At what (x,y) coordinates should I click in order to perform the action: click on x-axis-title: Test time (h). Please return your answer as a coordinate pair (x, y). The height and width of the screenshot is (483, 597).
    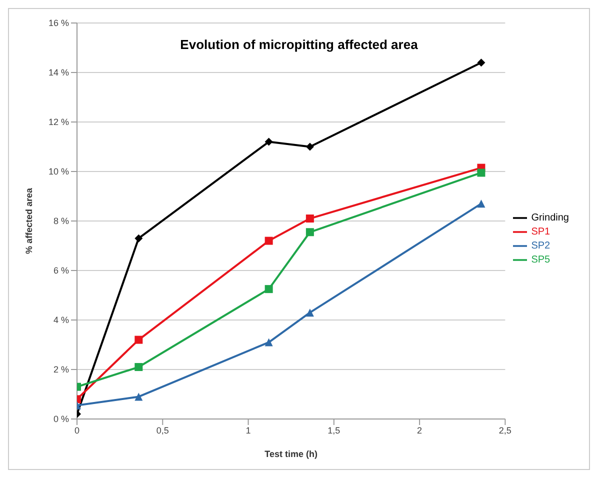
    Looking at the image, I should click on (291, 454).